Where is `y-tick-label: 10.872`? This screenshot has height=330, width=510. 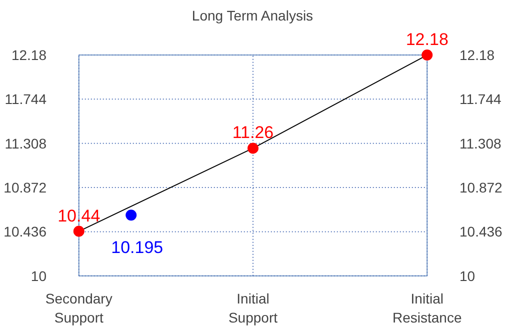 y-tick-label: 10.872 is located at coordinates (25, 188).